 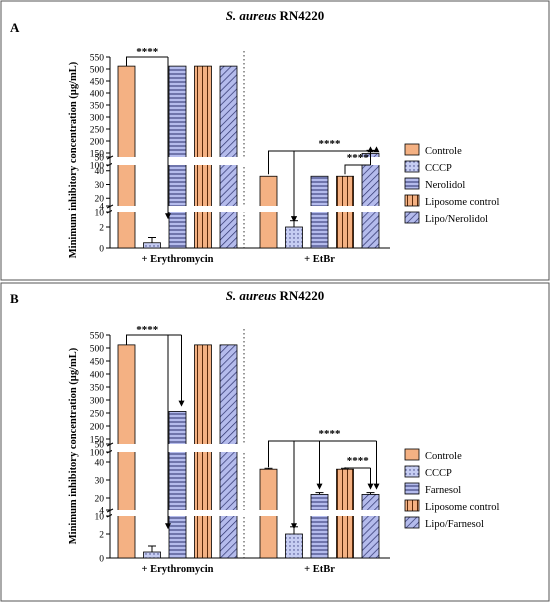 What do you see at coordinates (275, 295) in the screenshot?
I see `panel-b-title: S. aureus RN4220` at bounding box center [275, 295].